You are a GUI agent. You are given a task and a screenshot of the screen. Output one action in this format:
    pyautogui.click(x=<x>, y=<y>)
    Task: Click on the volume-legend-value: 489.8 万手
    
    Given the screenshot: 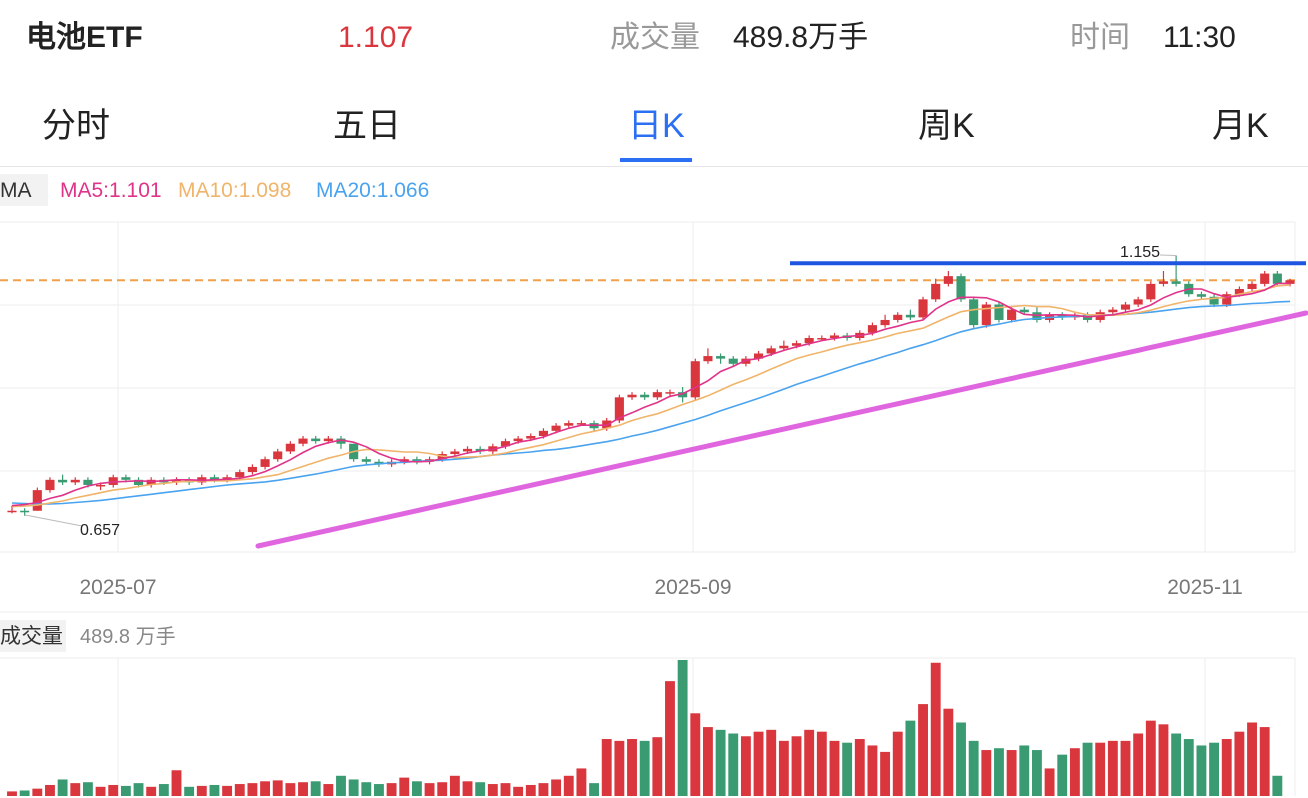 What is the action you would take?
    pyautogui.click(x=128, y=636)
    